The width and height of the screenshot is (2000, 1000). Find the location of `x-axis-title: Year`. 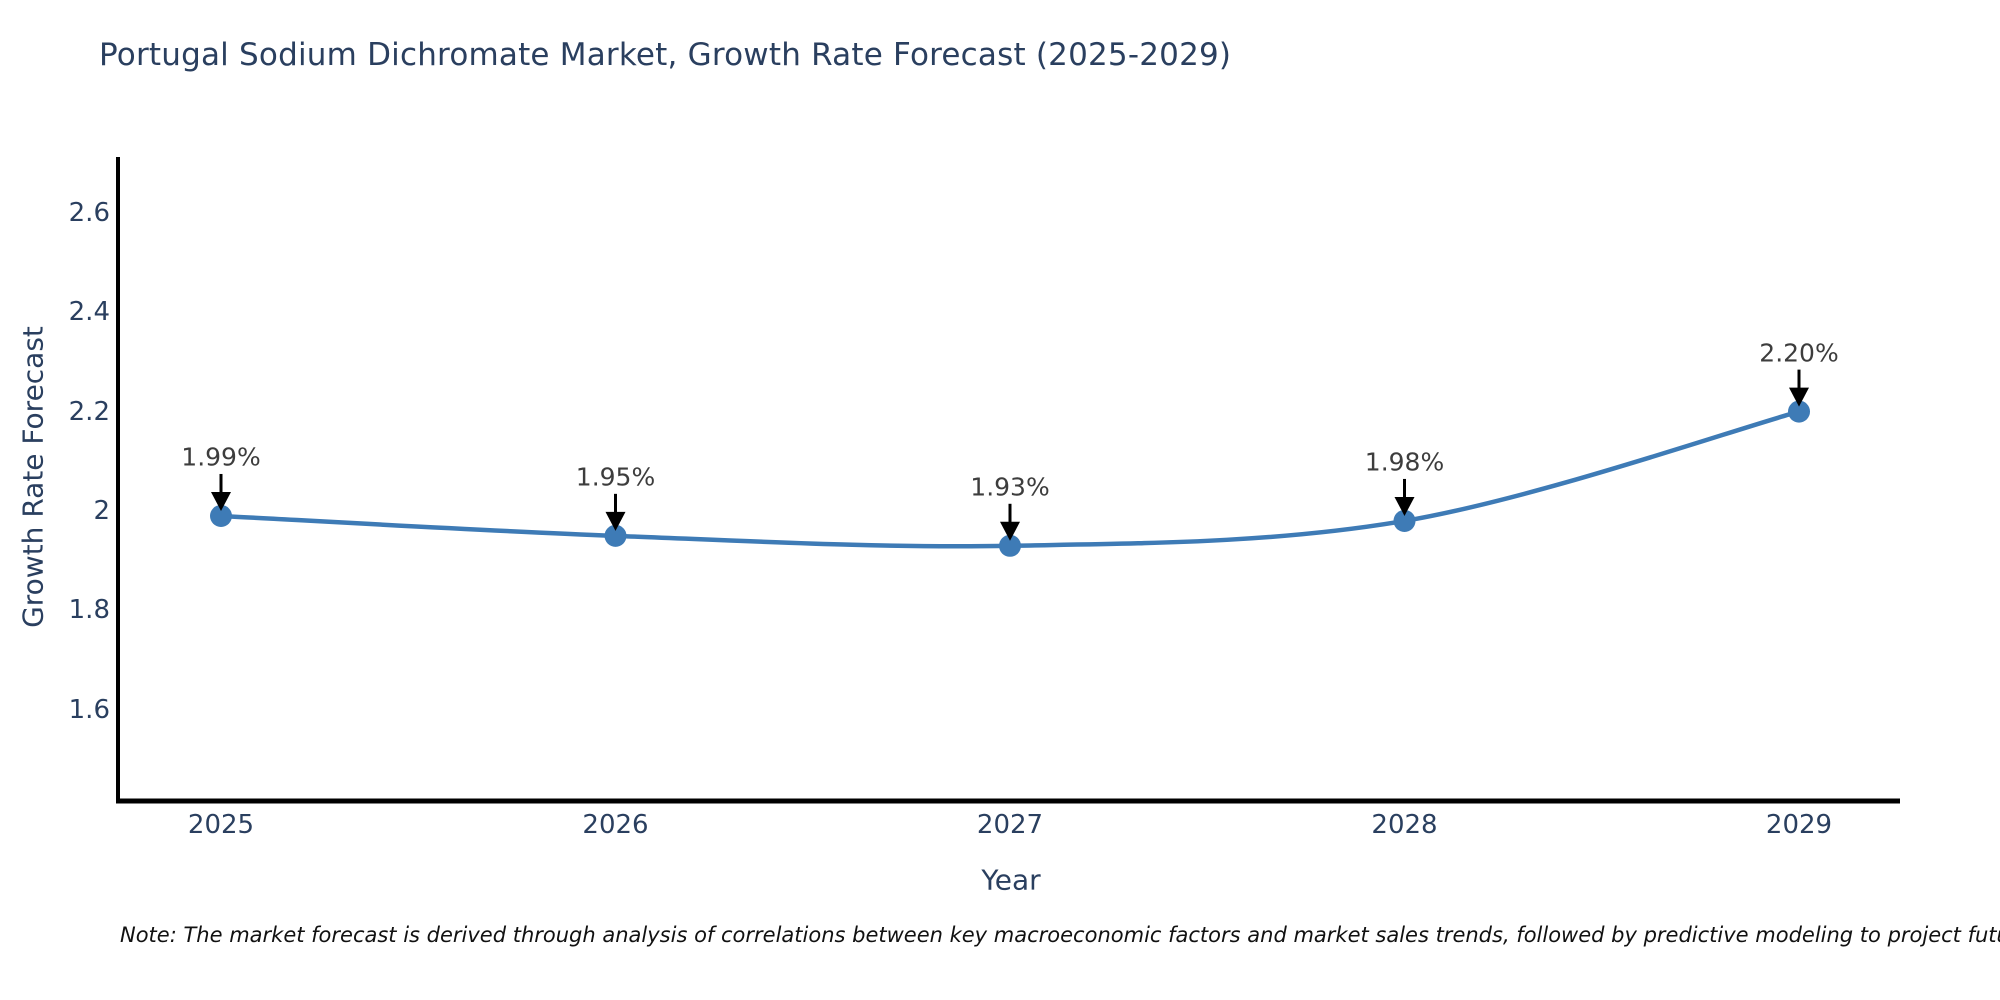

x-axis-title: Year is located at coordinates (1011, 880).